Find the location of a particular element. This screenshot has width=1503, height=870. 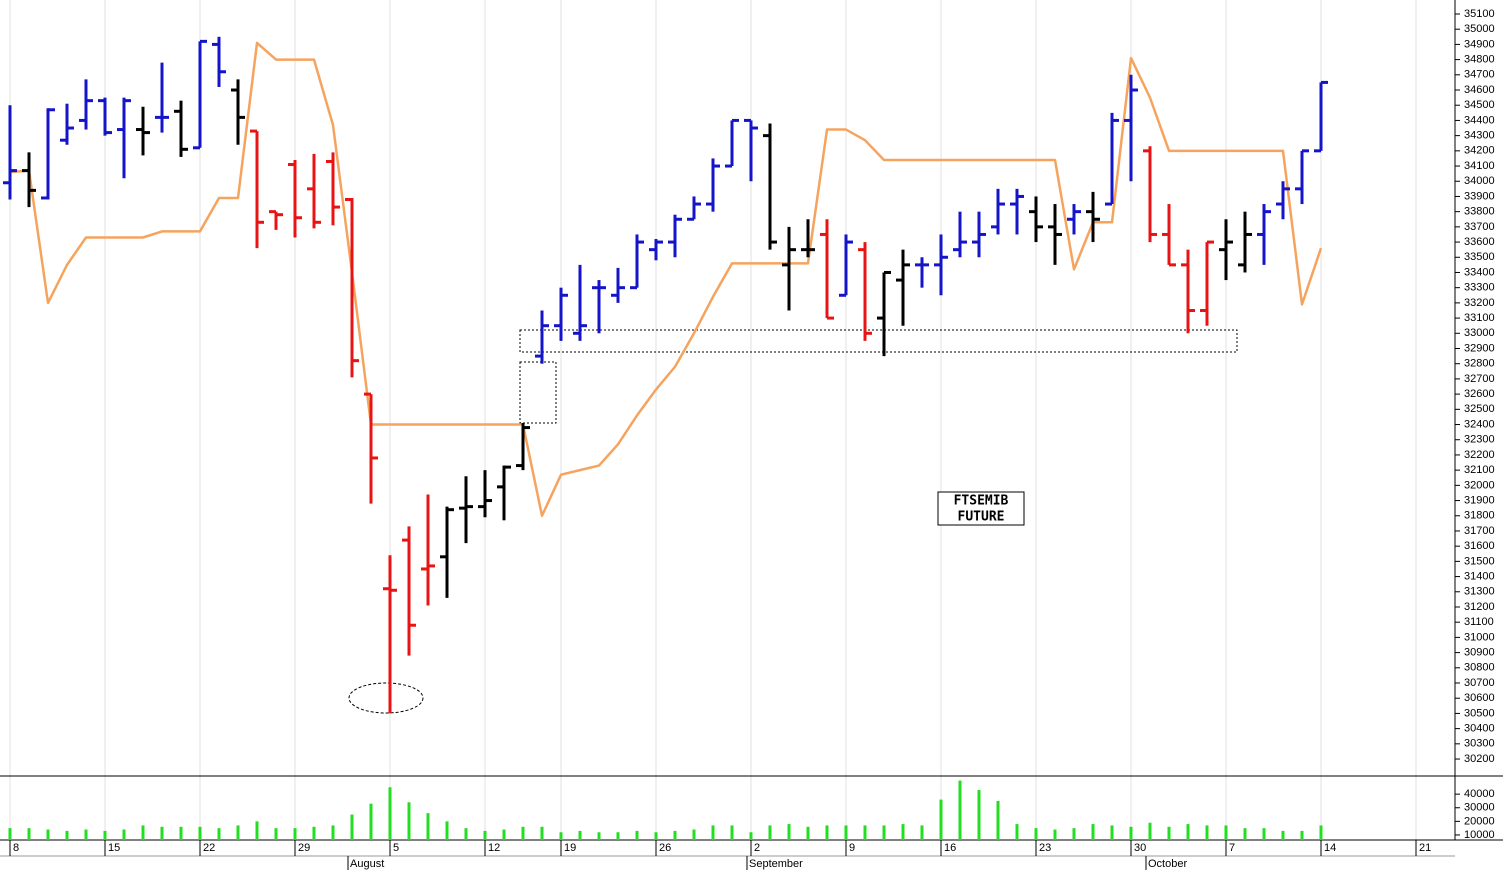

y-tick-label: 30600 is located at coordinates (1479, 698).